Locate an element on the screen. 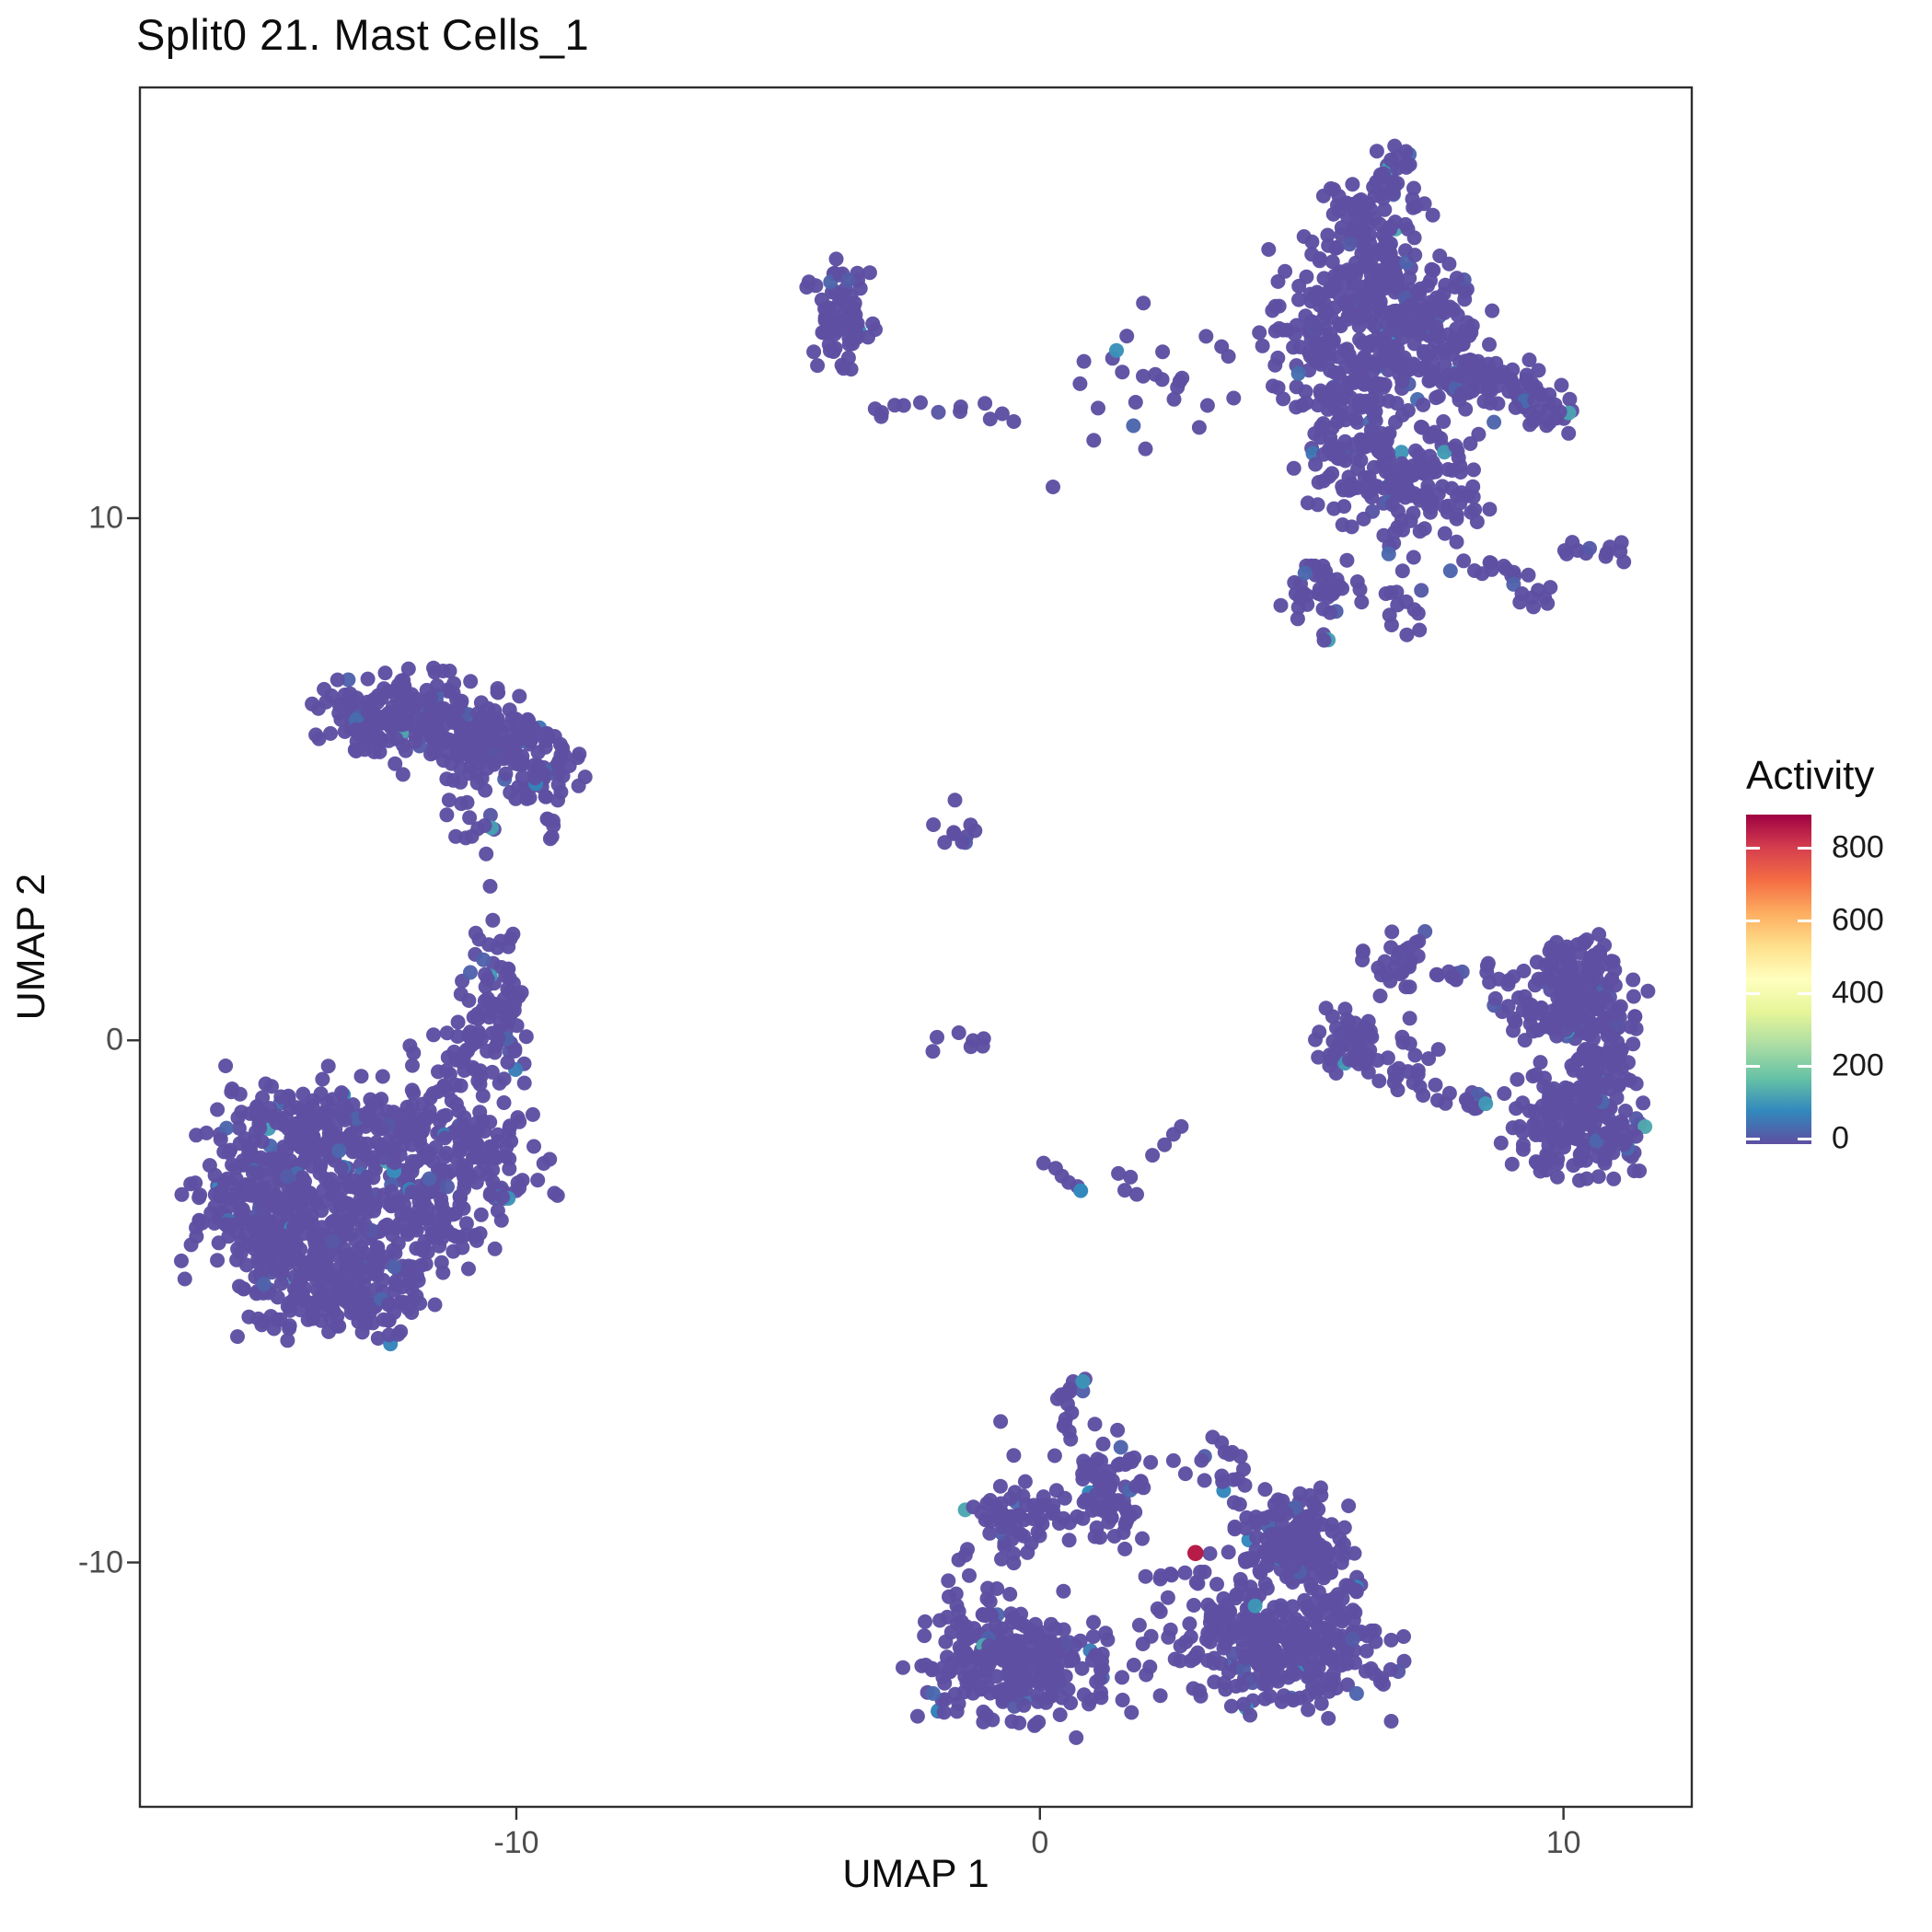 This screenshot has width=1932, height=1932. legend-title: Activity is located at coordinates (1811, 776).